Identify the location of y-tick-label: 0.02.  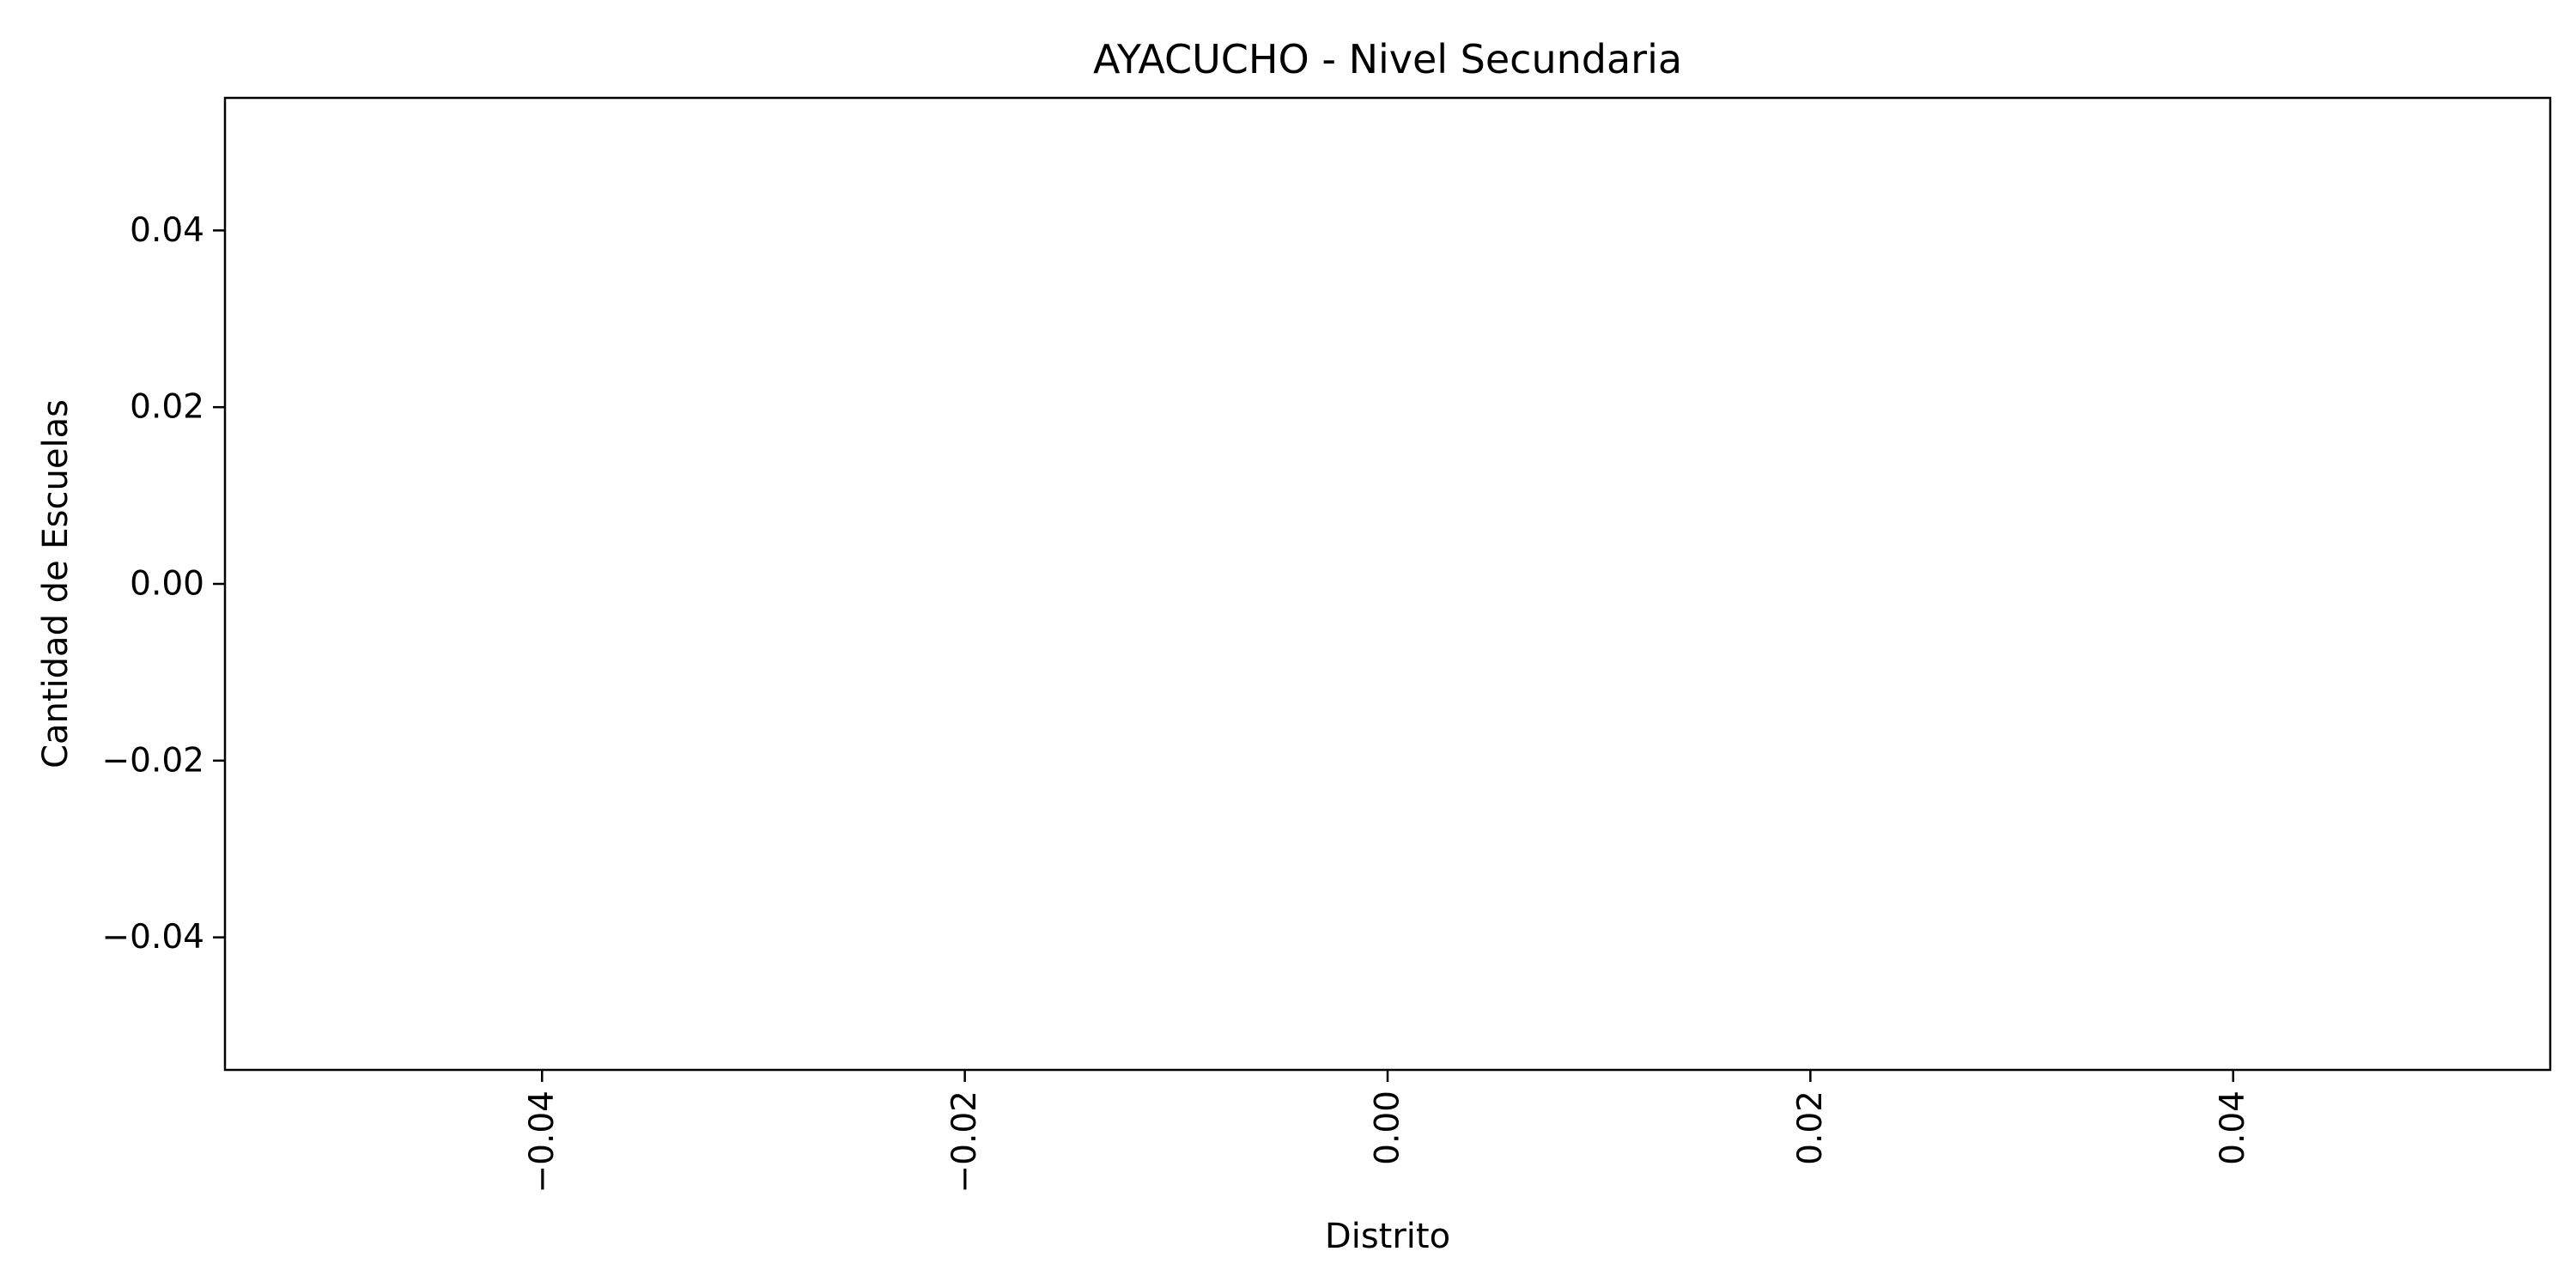
(167, 408).